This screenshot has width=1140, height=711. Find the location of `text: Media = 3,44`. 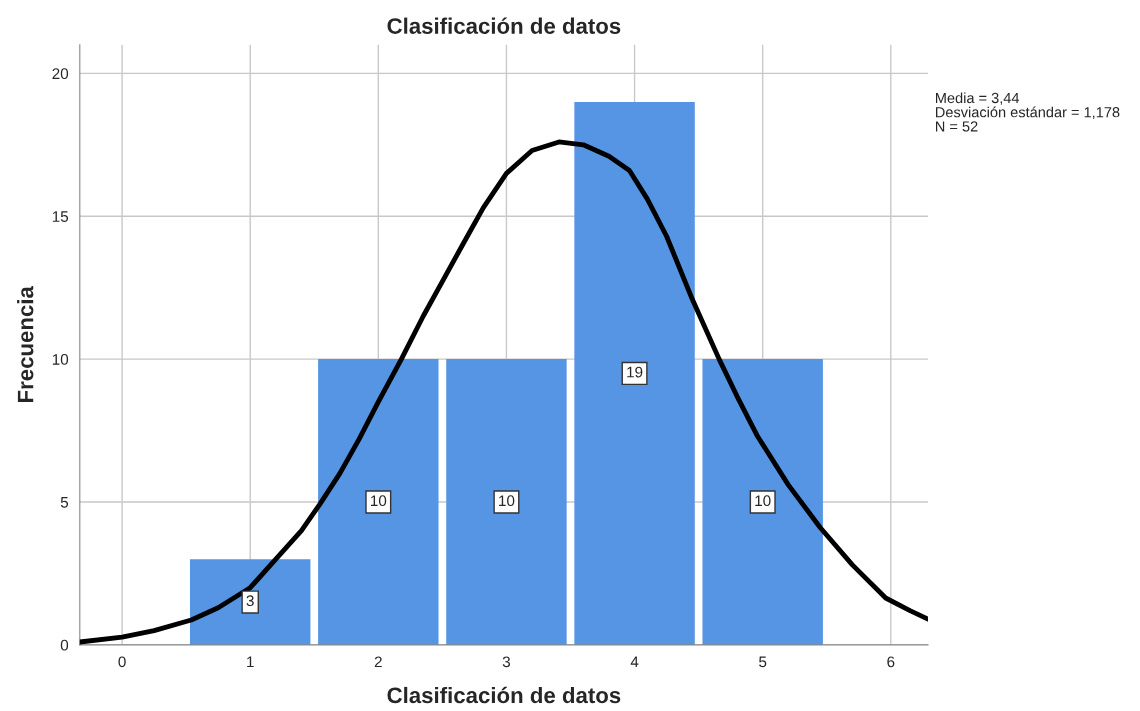

text: Media = 3,44 is located at coordinates (978, 98).